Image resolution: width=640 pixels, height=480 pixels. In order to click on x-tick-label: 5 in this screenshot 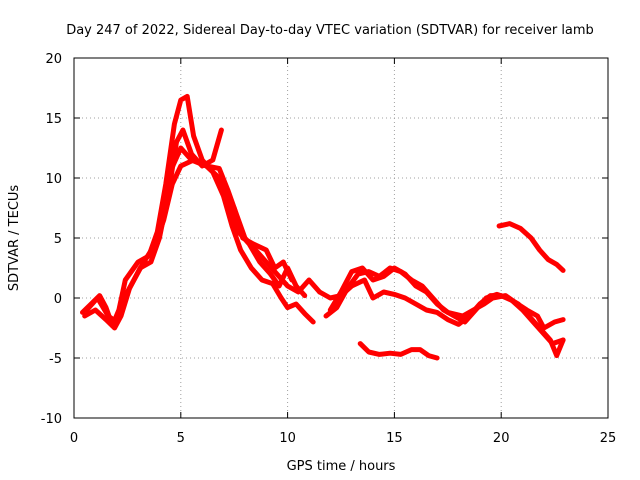, I will do `click(181, 438)`.